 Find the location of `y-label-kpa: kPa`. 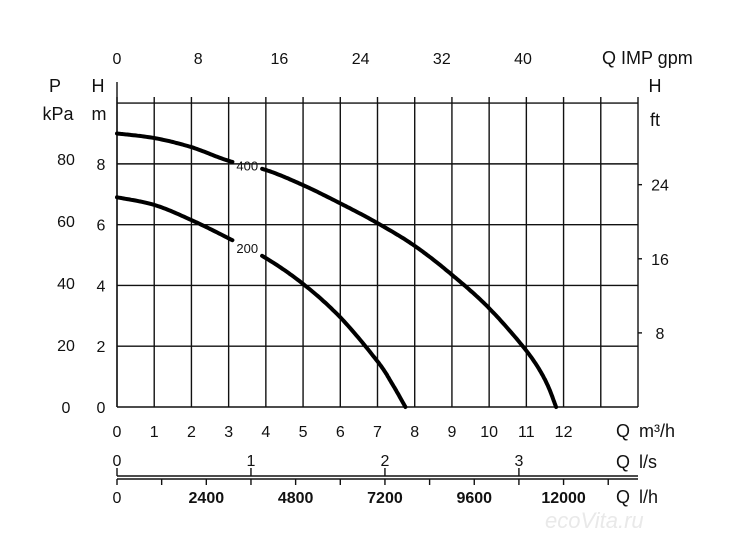

y-label-kpa: kPa is located at coordinates (58, 114).